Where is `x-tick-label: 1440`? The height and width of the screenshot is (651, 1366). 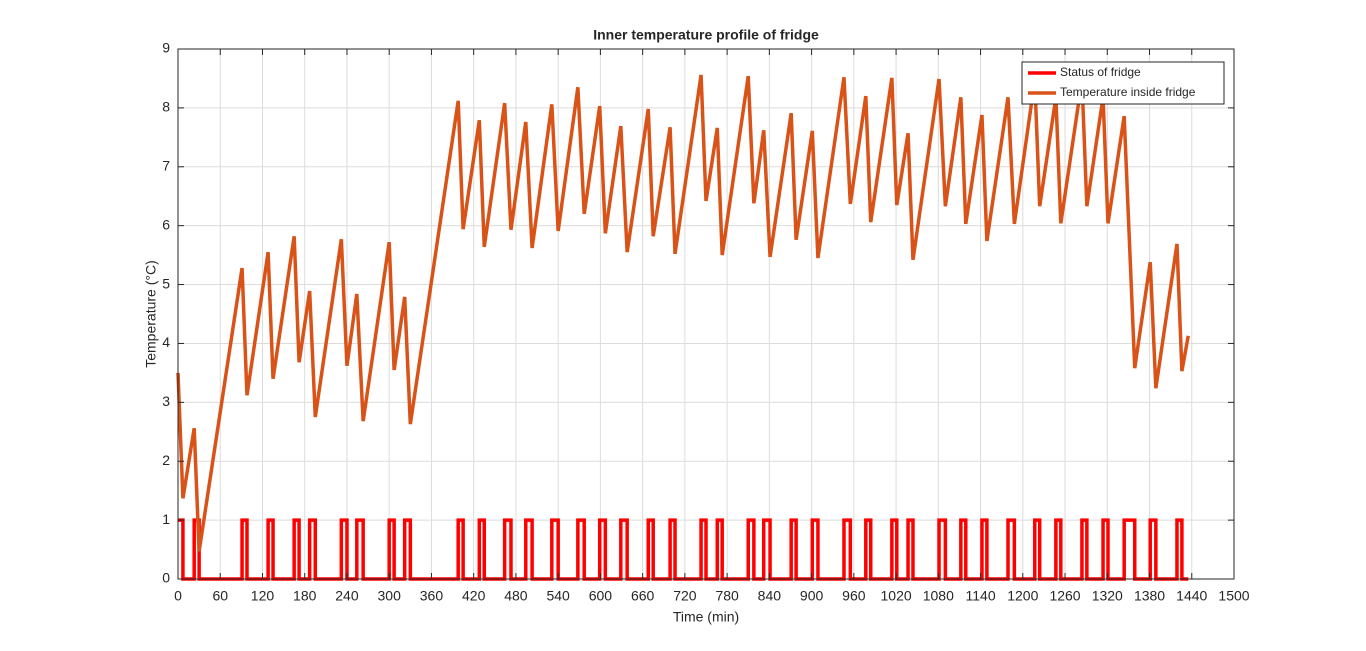
x-tick-label: 1440 is located at coordinates (1191, 596).